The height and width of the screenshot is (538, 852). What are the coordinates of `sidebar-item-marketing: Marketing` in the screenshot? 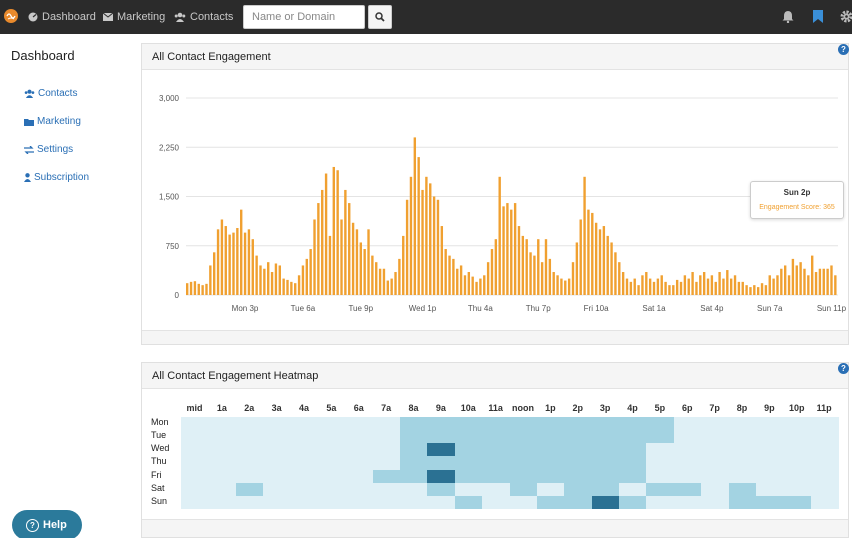 It's located at (52, 121).